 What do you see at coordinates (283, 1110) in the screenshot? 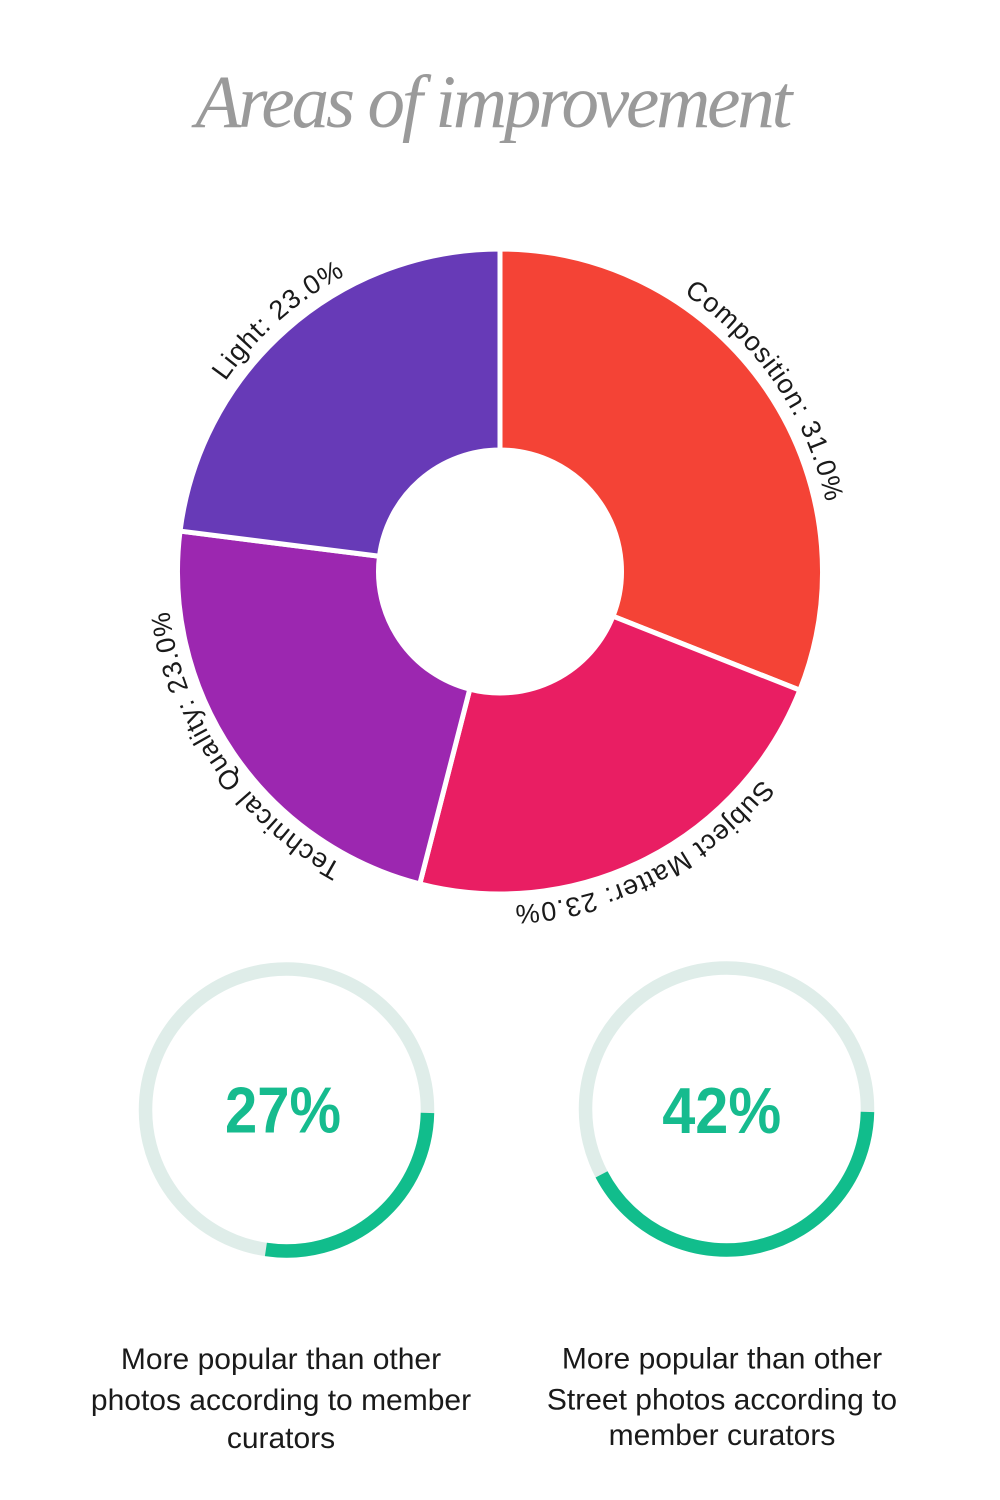
I see `svg-text: 27%` at bounding box center [283, 1110].